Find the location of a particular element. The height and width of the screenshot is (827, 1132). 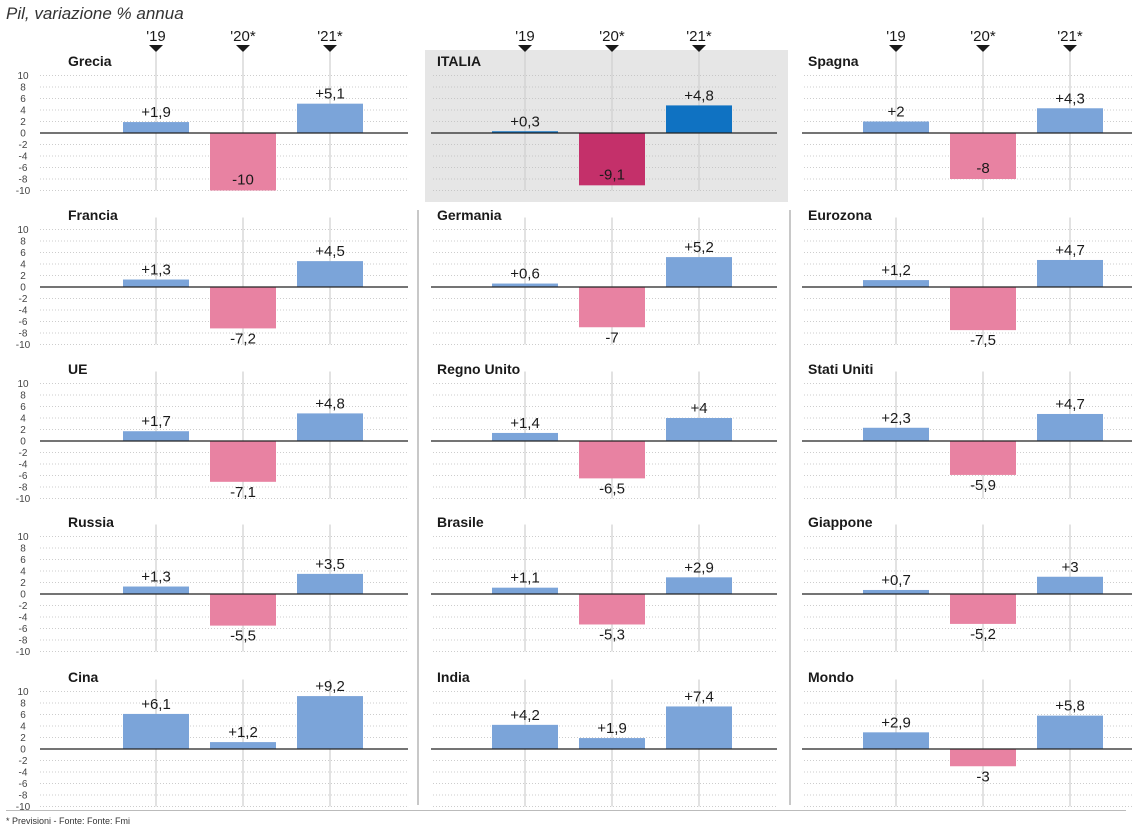

panel-title: ITALIA is located at coordinates (459, 61).